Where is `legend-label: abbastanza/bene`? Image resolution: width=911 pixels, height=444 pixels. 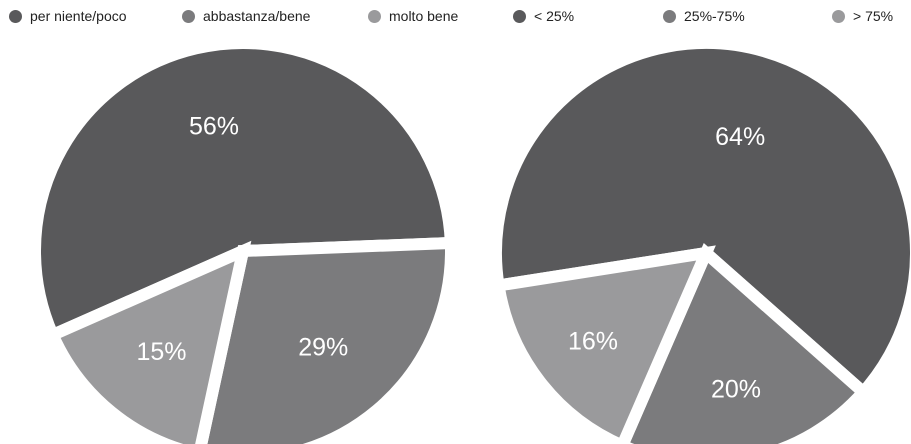 legend-label: abbastanza/bene is located at coordinates (257, 16).